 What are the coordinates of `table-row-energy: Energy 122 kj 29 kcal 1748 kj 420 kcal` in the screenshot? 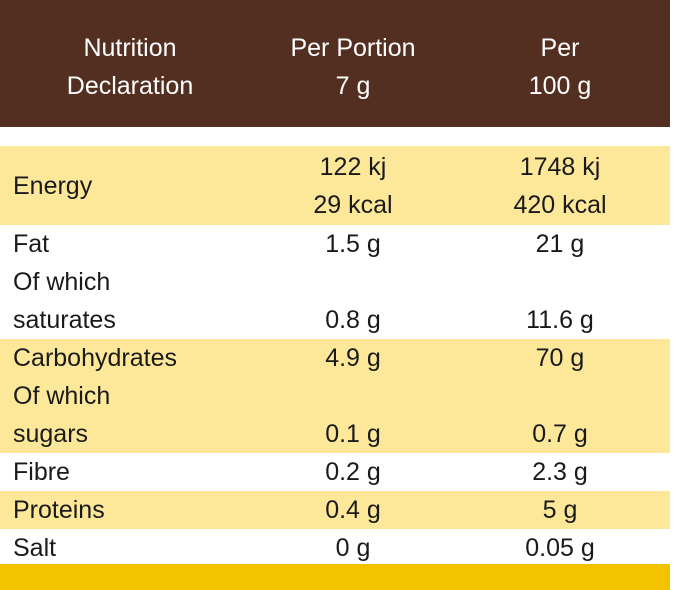 It's located at (335, 185).